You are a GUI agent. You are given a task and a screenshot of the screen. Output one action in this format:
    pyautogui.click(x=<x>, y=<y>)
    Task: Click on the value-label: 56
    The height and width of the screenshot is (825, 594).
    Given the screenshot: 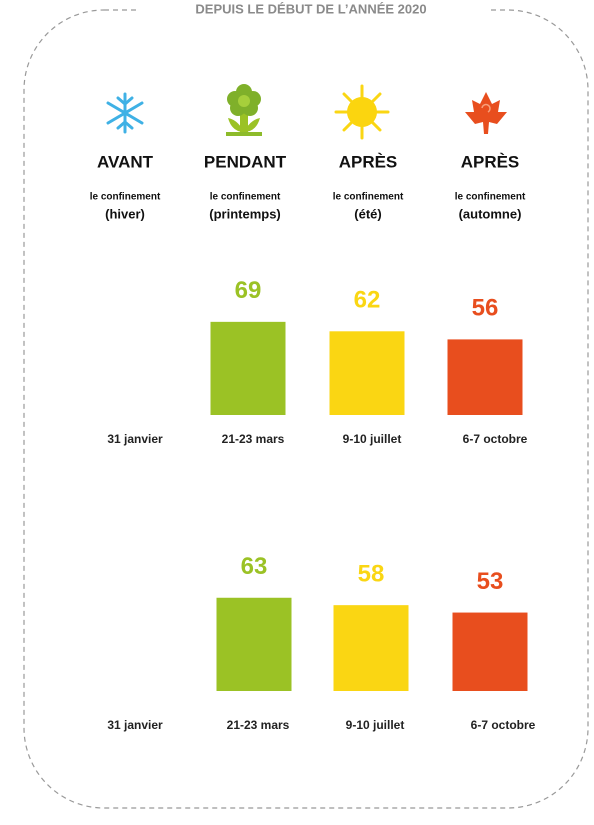 What is the action you would take?
    pyautogui.click(x=485, y=308)
    